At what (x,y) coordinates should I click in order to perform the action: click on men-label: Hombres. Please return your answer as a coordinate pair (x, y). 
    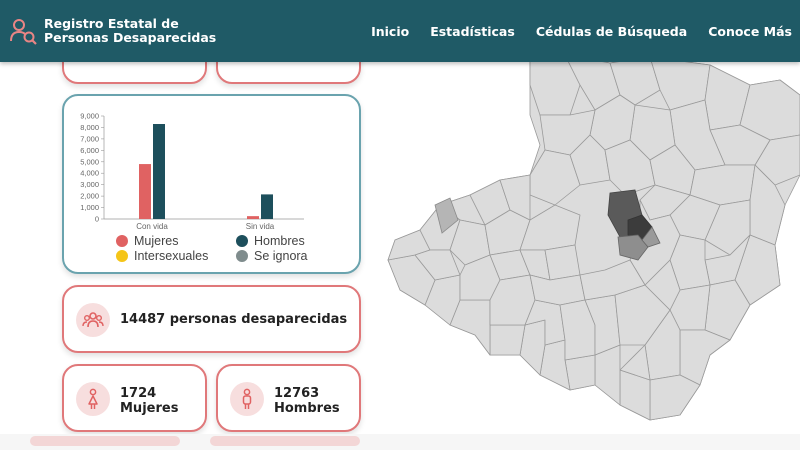
    Looking at the image, I should click on (307, 408).